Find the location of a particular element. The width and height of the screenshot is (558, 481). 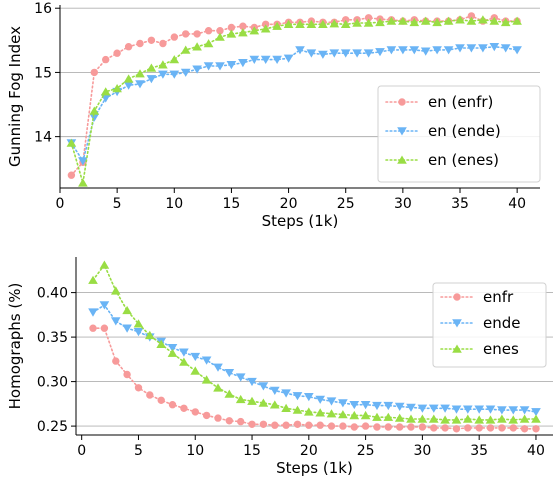

legend: en (enfr) en (ende) en (enes) is located at coordinates (459, 134).